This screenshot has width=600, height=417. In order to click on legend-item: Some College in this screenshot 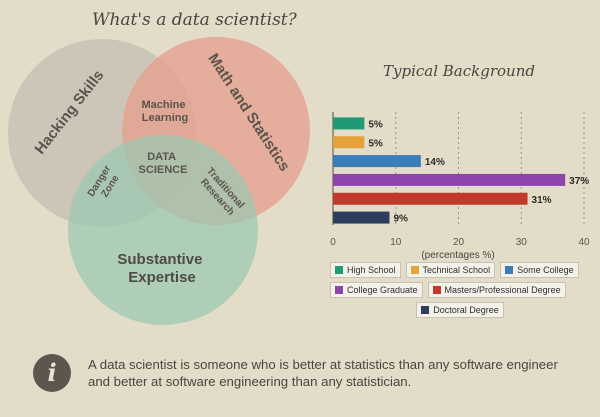, I will do `click(539, 270)`.